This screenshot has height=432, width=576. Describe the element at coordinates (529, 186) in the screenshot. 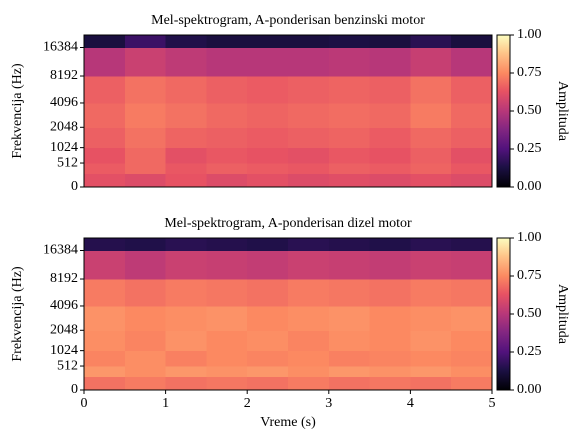

I see `colorbar-tick-label: 0.00` at that location.